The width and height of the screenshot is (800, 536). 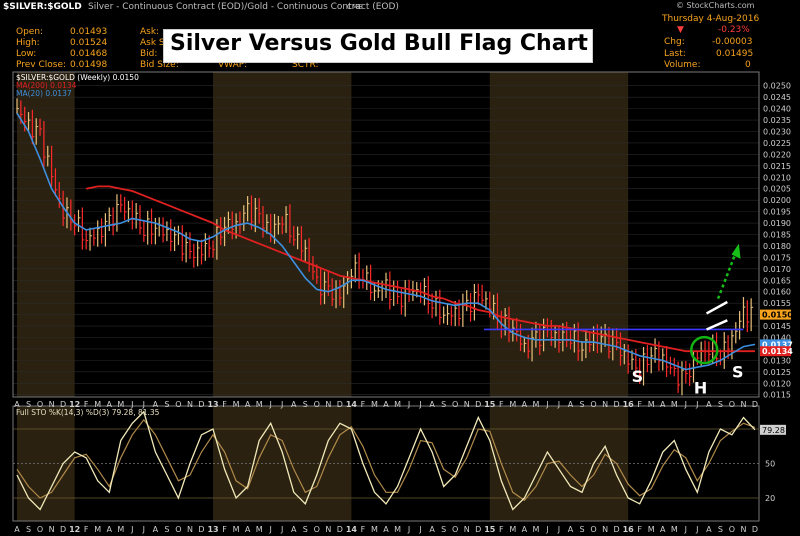 I want to click on price-tag-text: 0.0137, so click(x=777, y=344).